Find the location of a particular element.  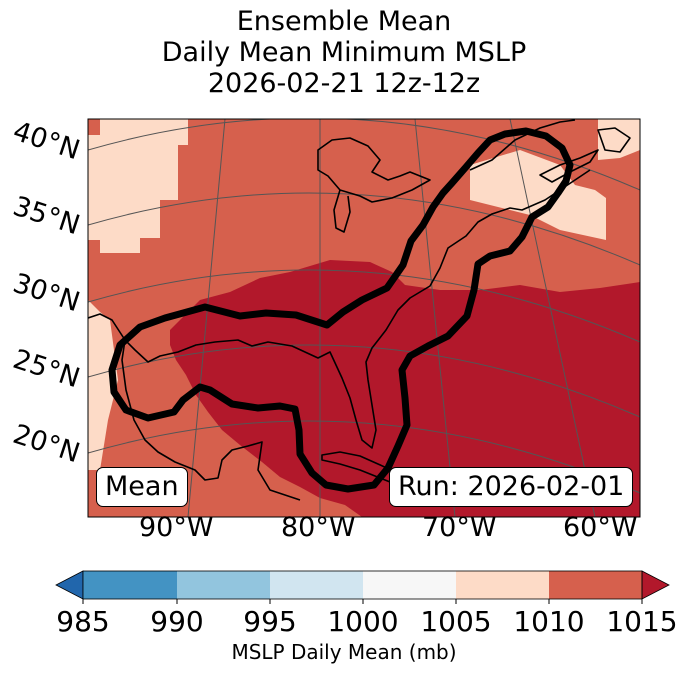

title-line-3: 2026-02-21 12z-12z is located at coordinates (344, 83).